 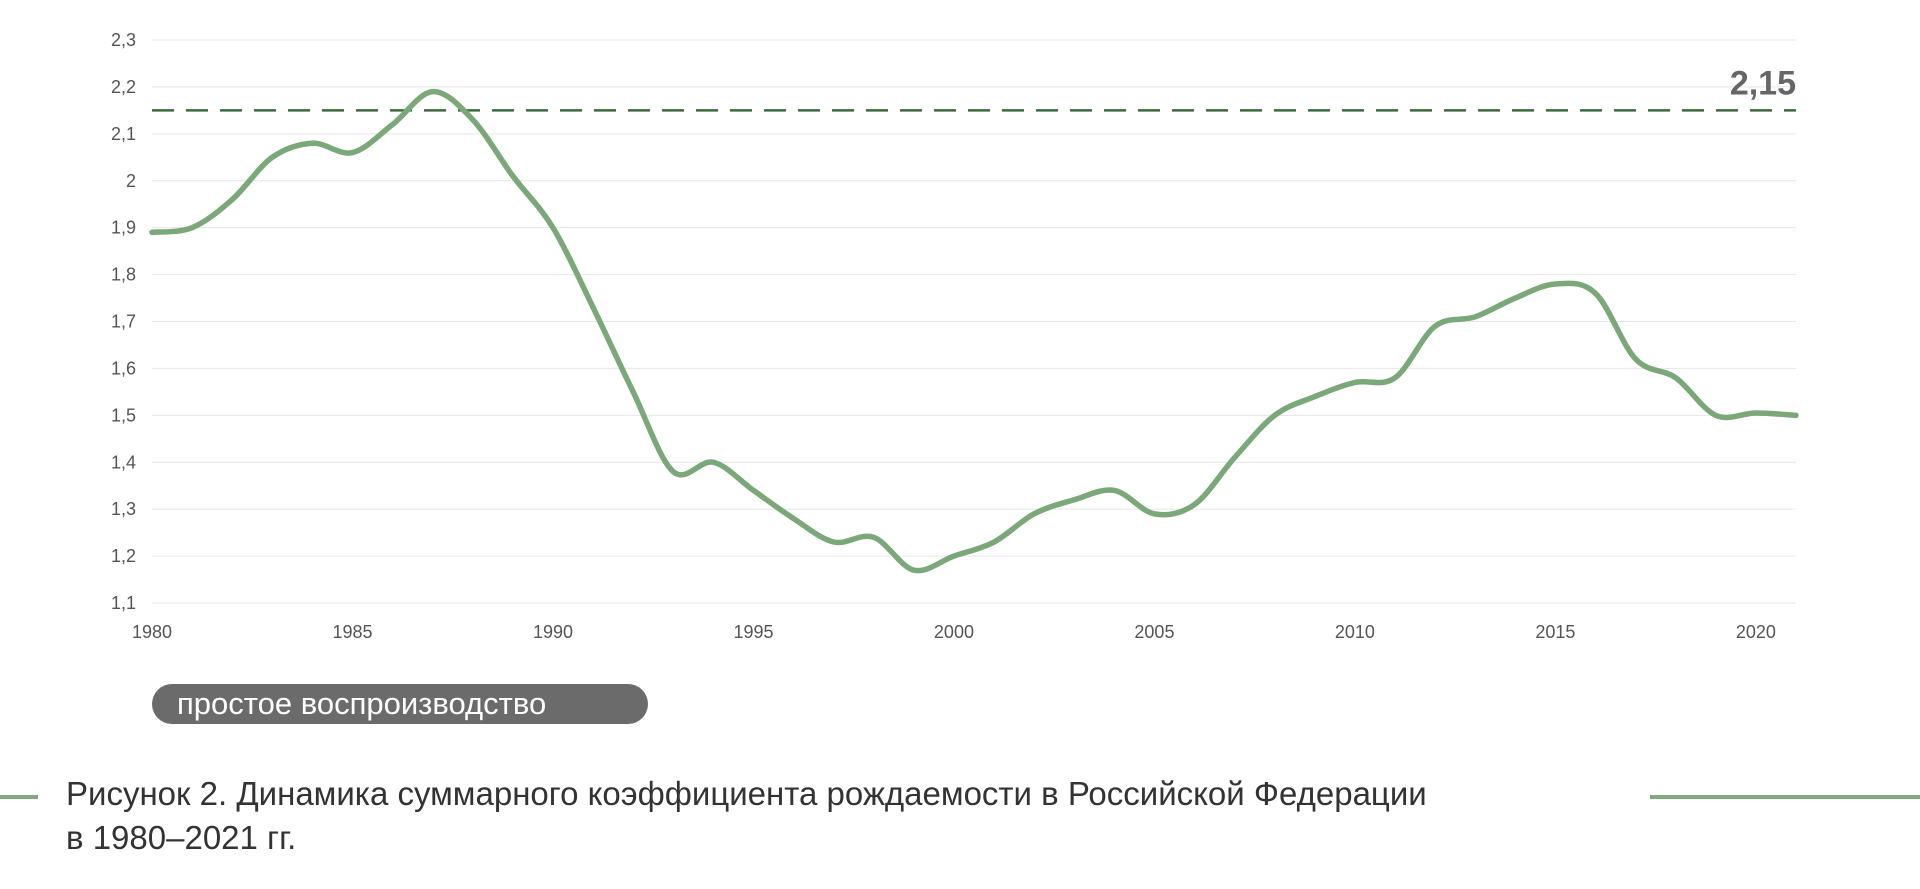 I want to click on caption-decor-line-right, so click(x=1785, y=797).